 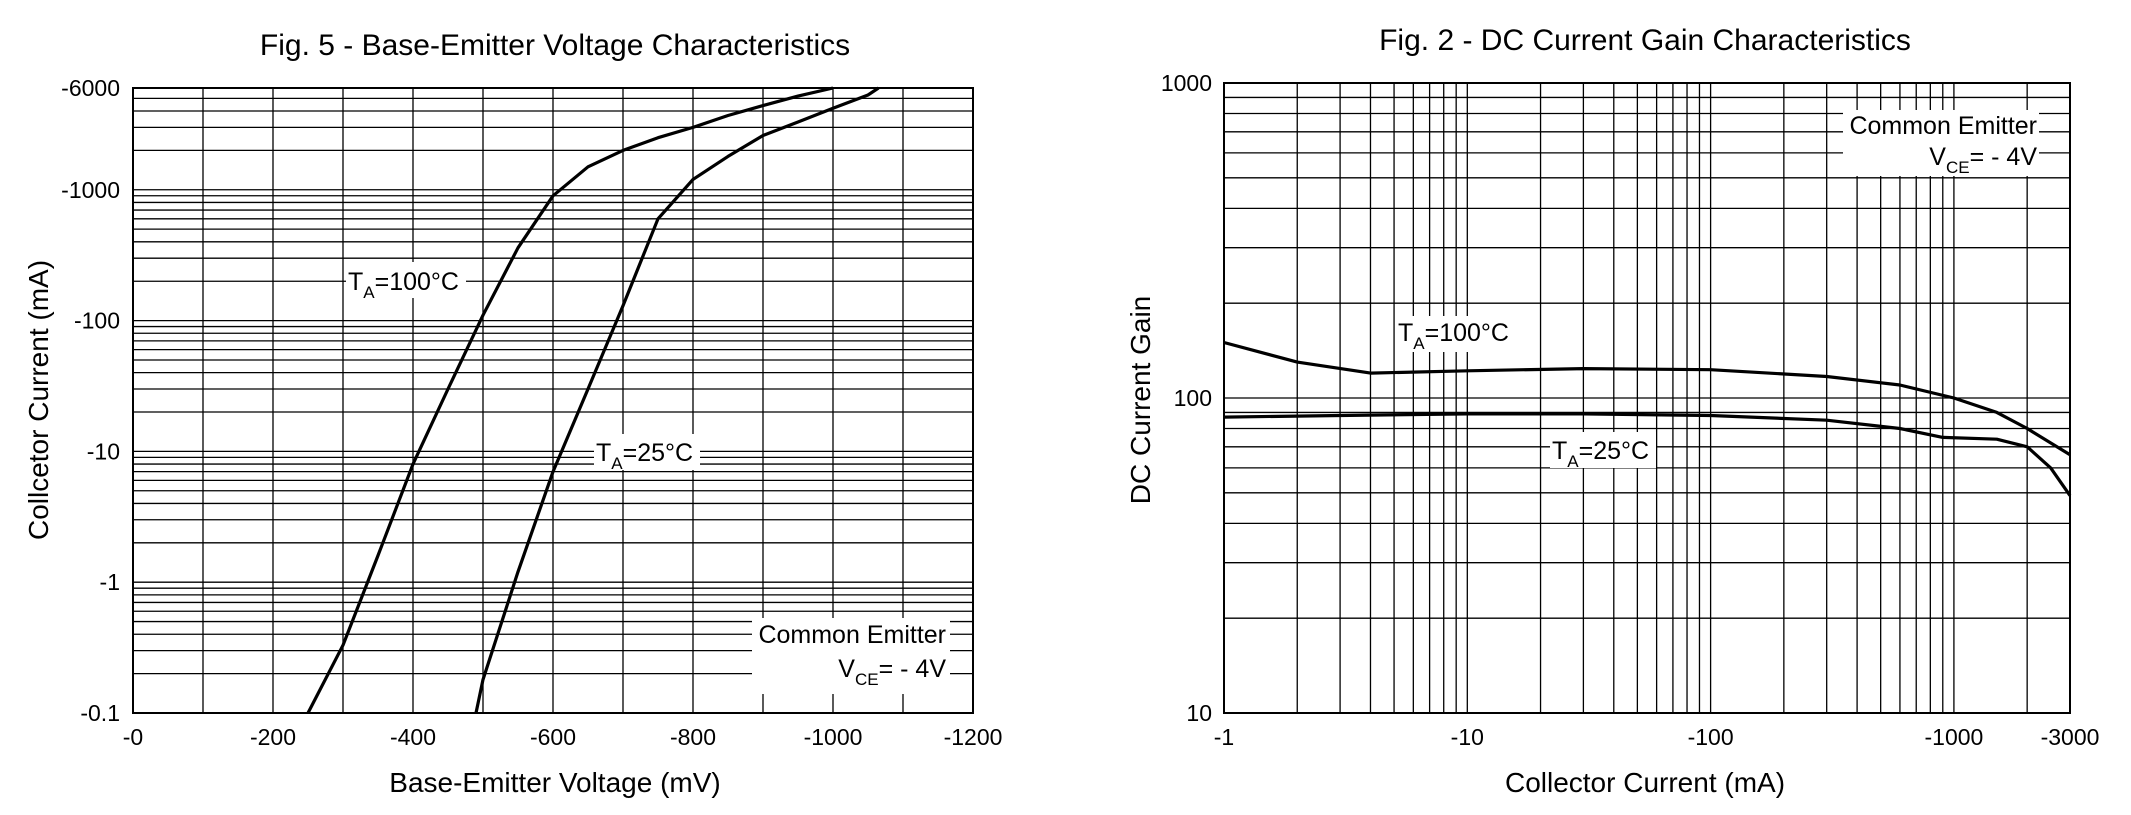 I want to click on y-tick-label: -100, so click(x=97, y=321).